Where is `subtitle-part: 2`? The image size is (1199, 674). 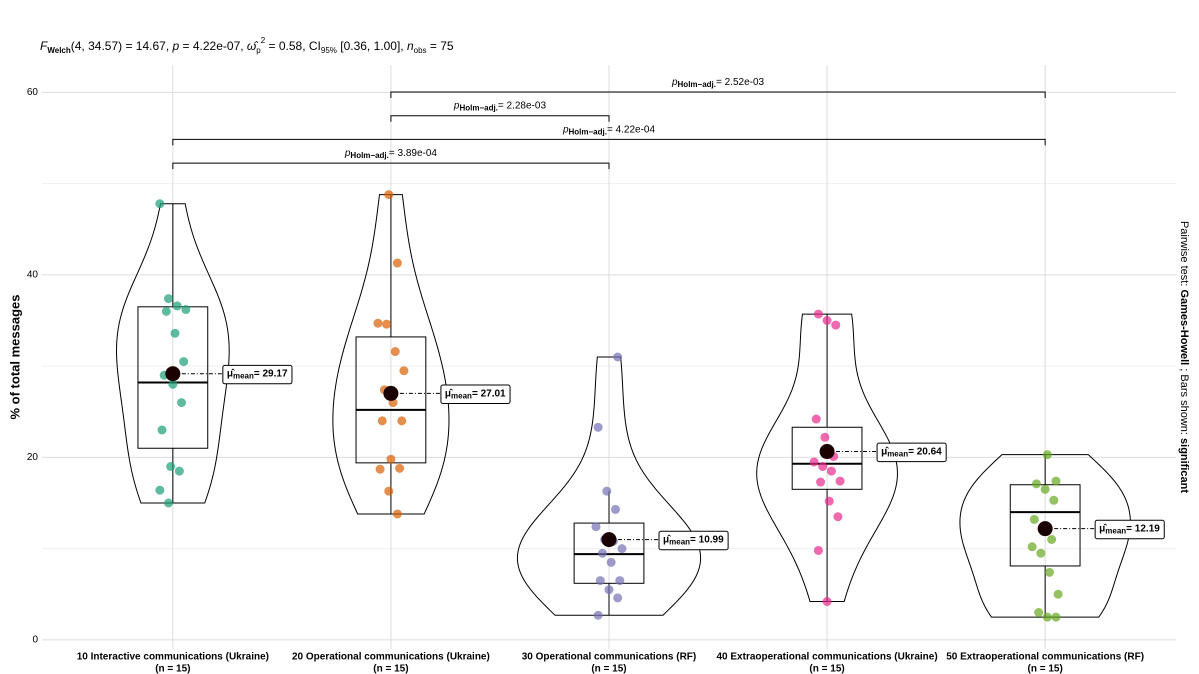 subtitle-part: 2 is located at coordinates (263, 40).